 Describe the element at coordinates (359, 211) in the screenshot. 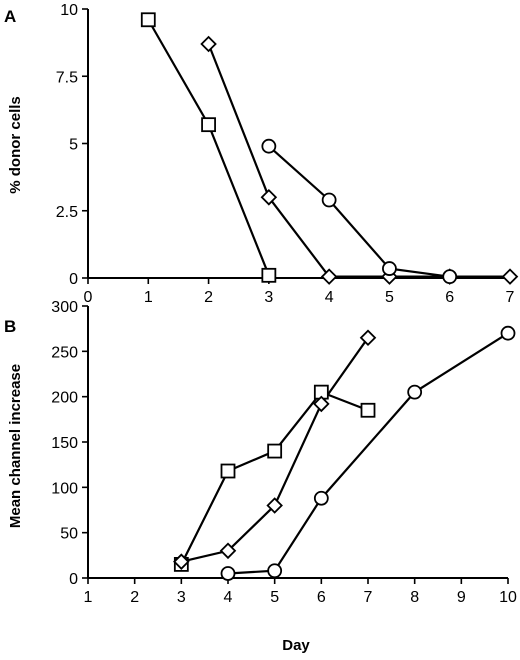

I see `panel-a-series-circle-line` at that location.